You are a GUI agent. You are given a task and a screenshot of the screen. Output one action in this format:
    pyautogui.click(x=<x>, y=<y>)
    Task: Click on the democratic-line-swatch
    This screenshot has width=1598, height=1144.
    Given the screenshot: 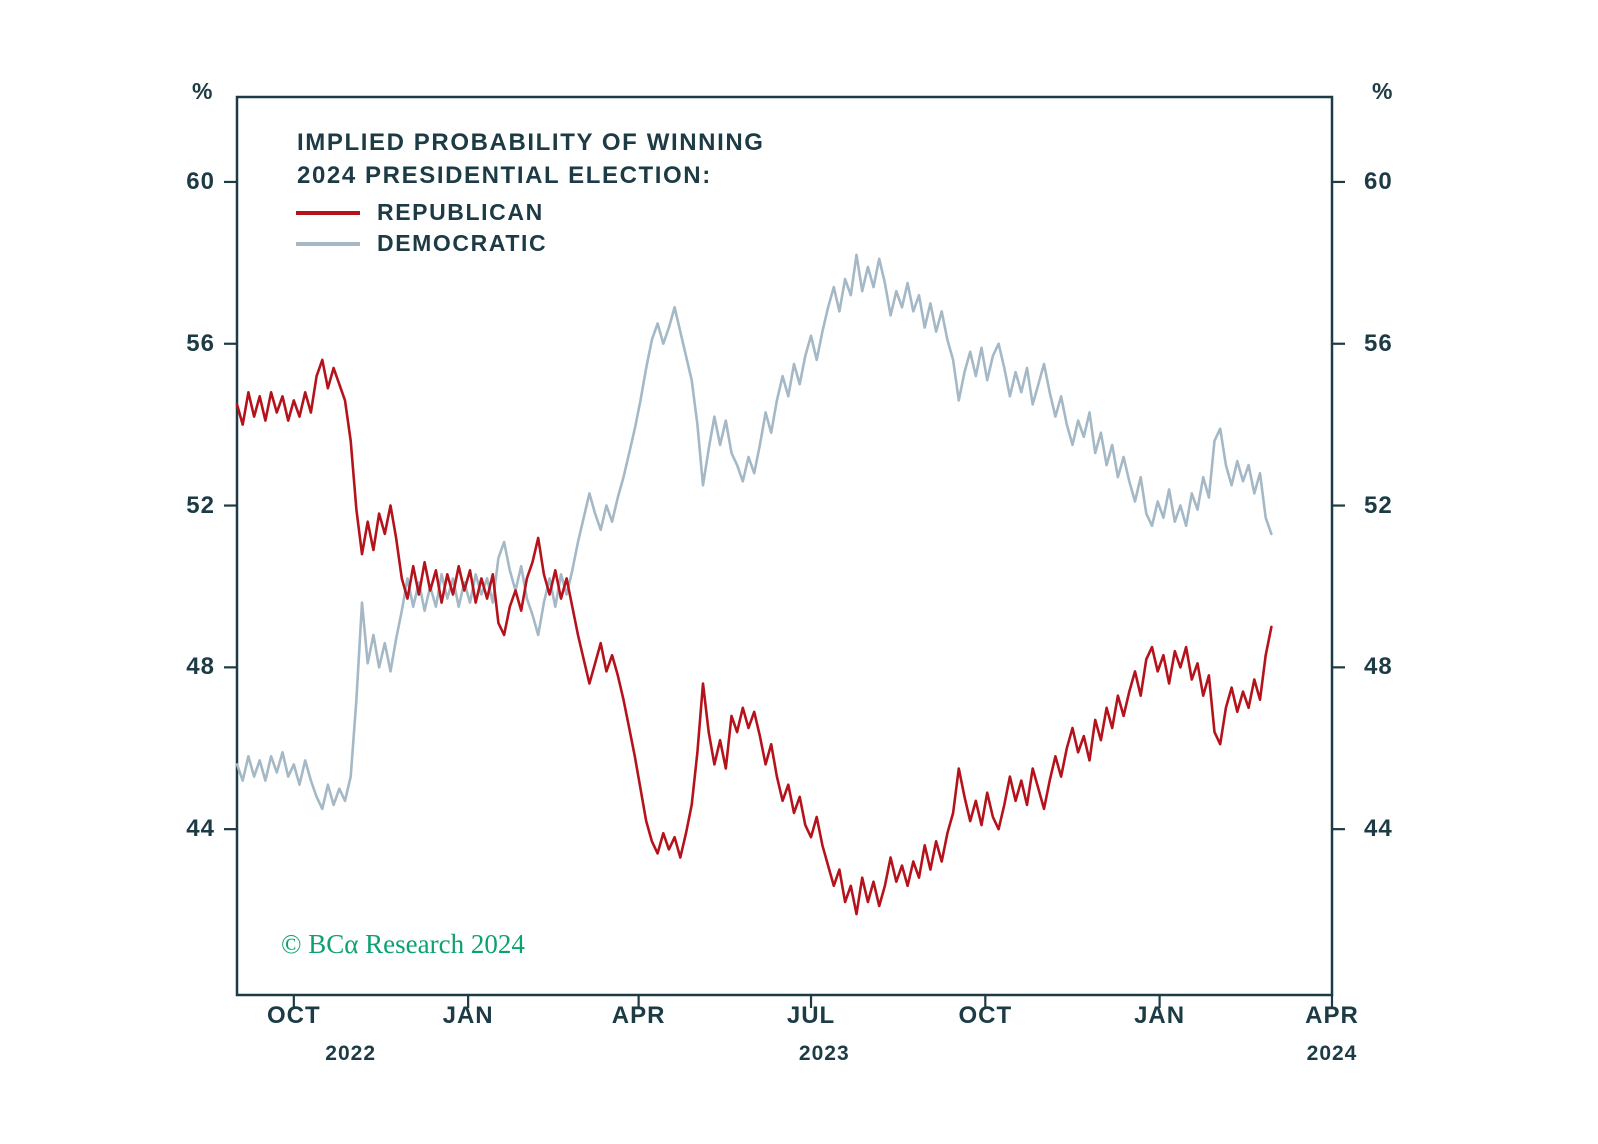 What is the action you would take?
    pyautogui.click(x=328, y=243)
    